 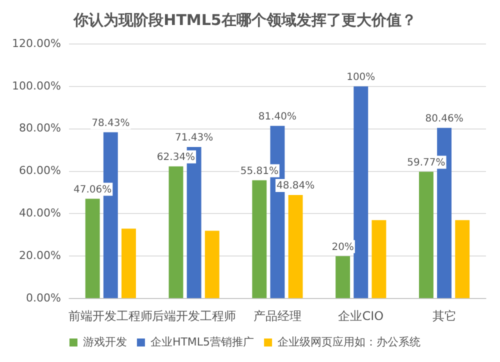 What do you see at coordinates (36, 85) in the screenshot?
I see `y-tick-label: 100.00%` at bounding box center [36, 85].